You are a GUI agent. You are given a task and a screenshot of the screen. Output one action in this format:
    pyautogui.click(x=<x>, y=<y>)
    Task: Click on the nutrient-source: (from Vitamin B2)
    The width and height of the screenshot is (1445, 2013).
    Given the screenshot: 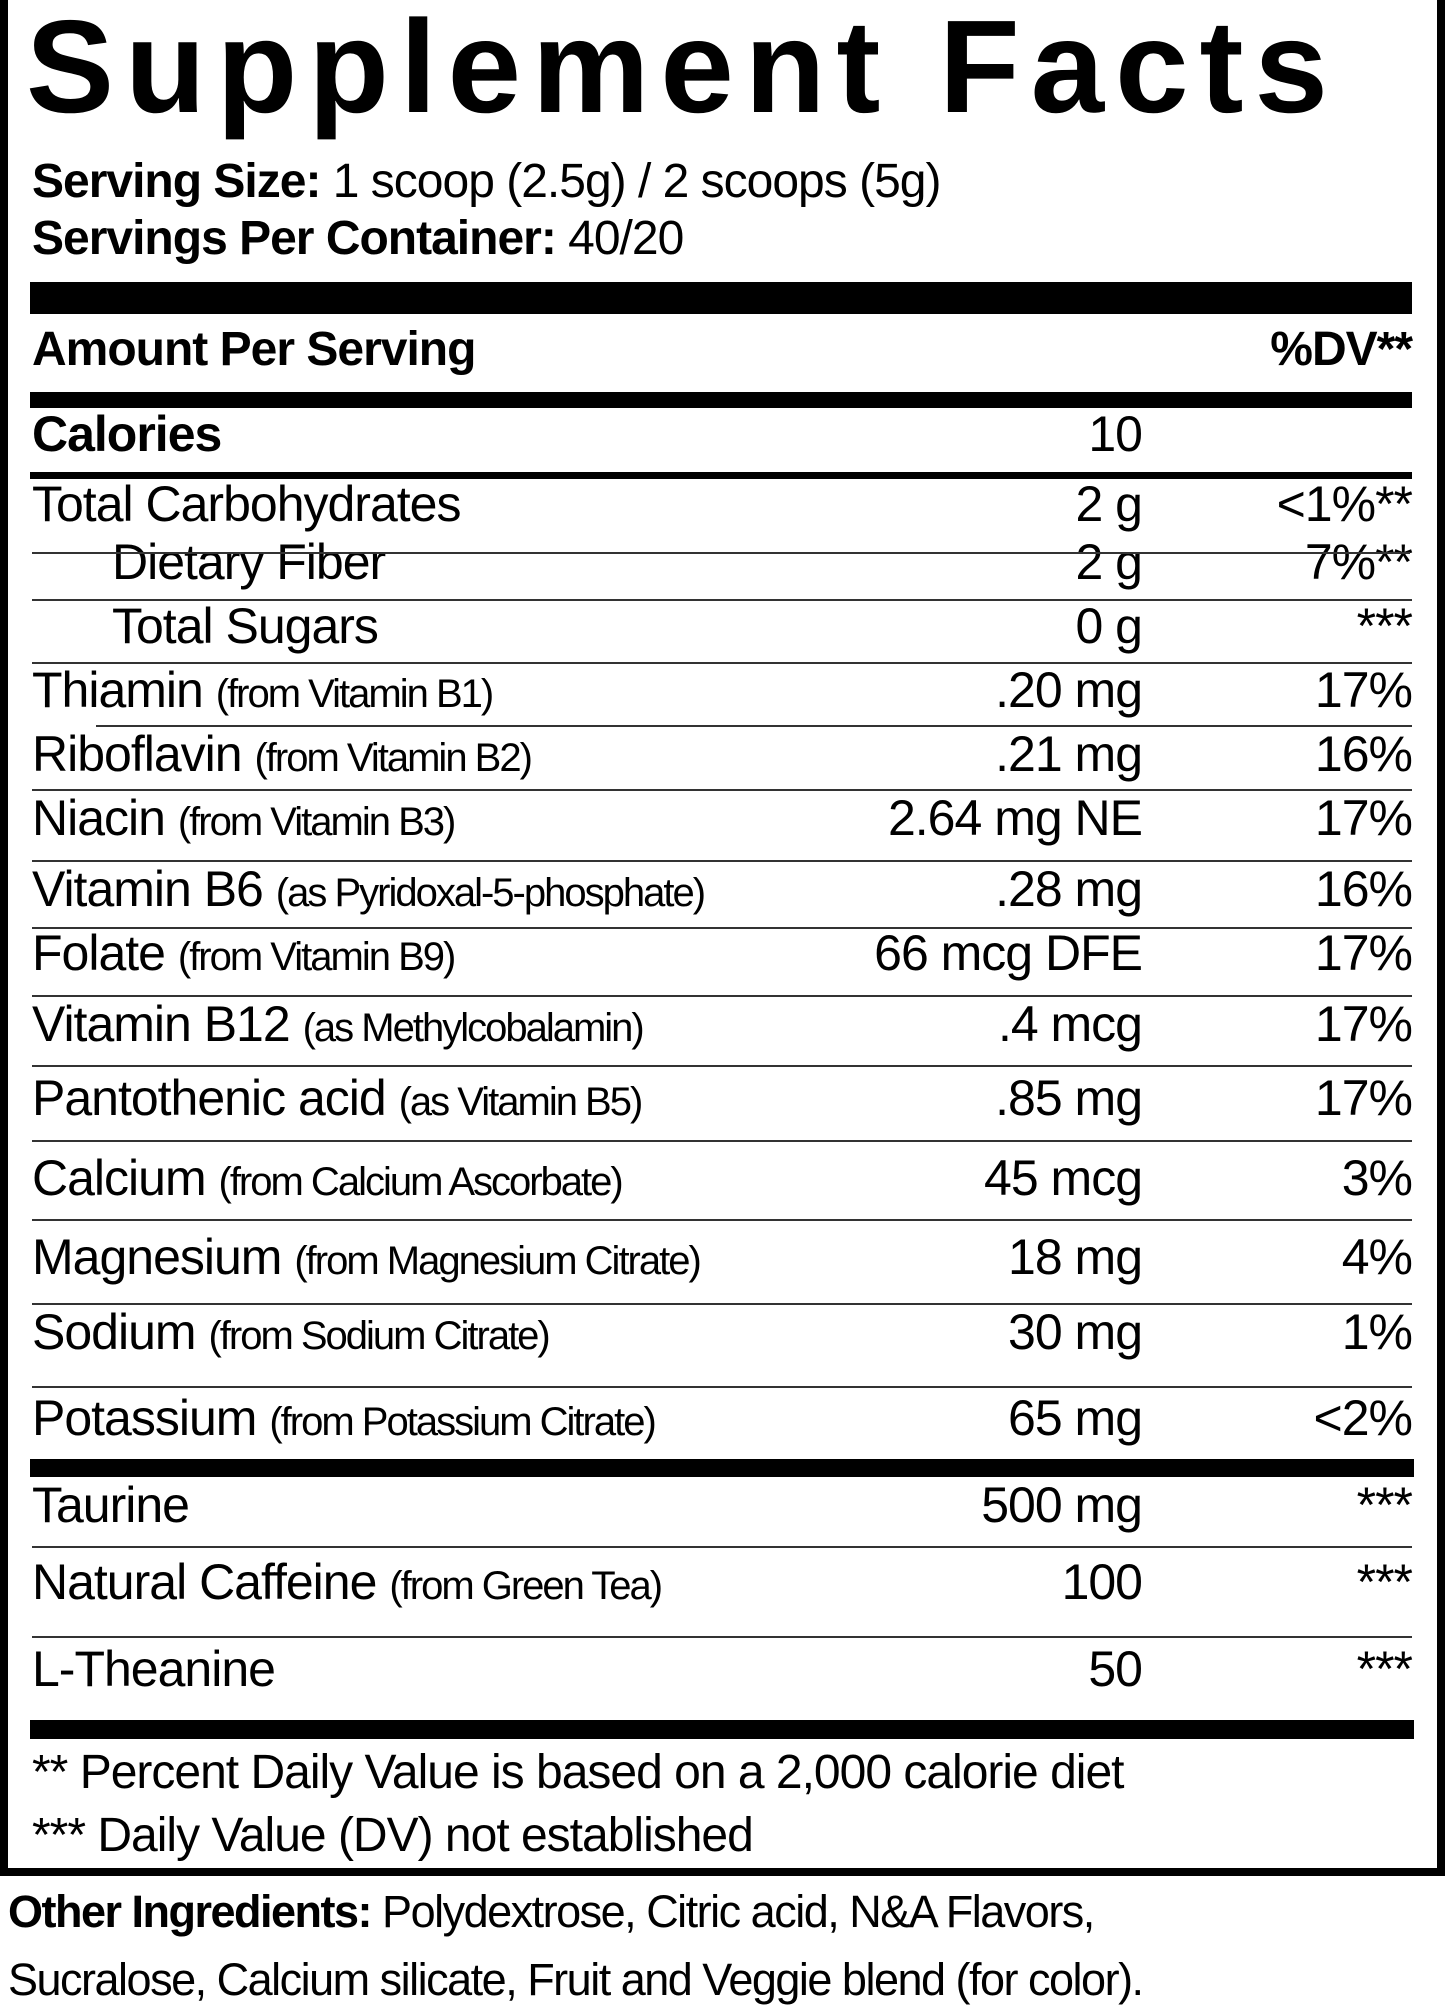 What is the action you would take?
    pyautogui.click(x=393, y=758)
    